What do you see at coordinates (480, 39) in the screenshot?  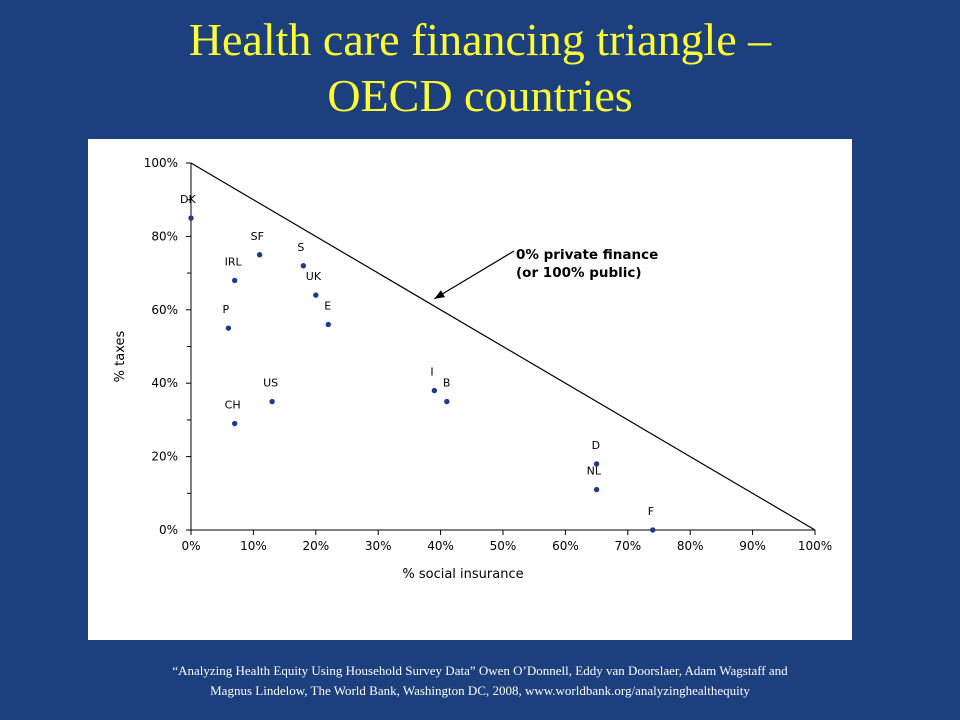 I see `slide-title-line1: Health care financing triangle –` at bounding box center [480, 39].